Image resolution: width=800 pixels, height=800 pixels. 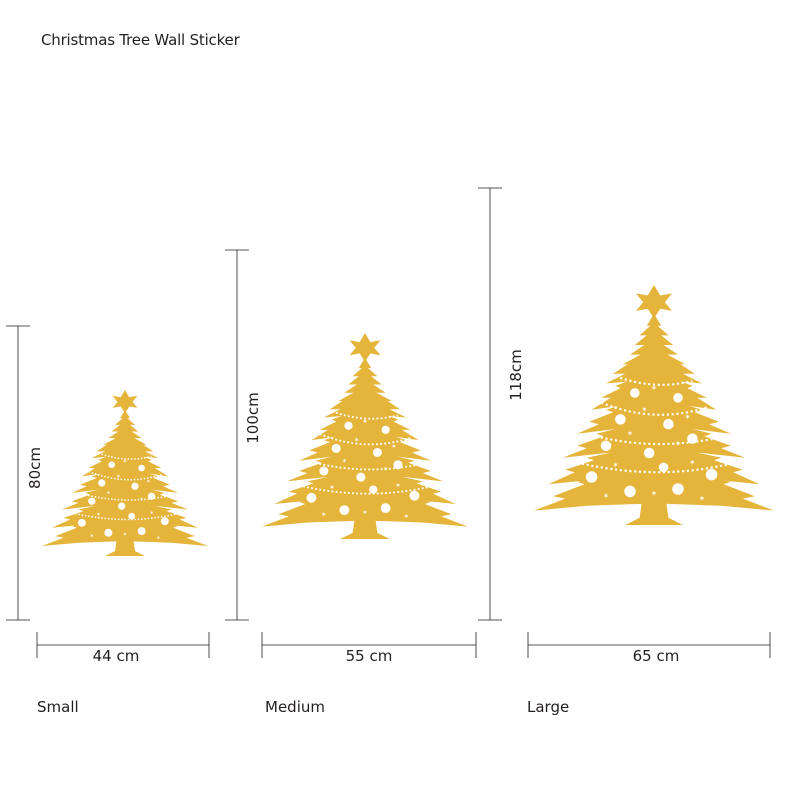 What do you see at coordinates (35, 468) in the screenshot?
I see `height-label-small: 80cm` at bounding box center [35, 468].